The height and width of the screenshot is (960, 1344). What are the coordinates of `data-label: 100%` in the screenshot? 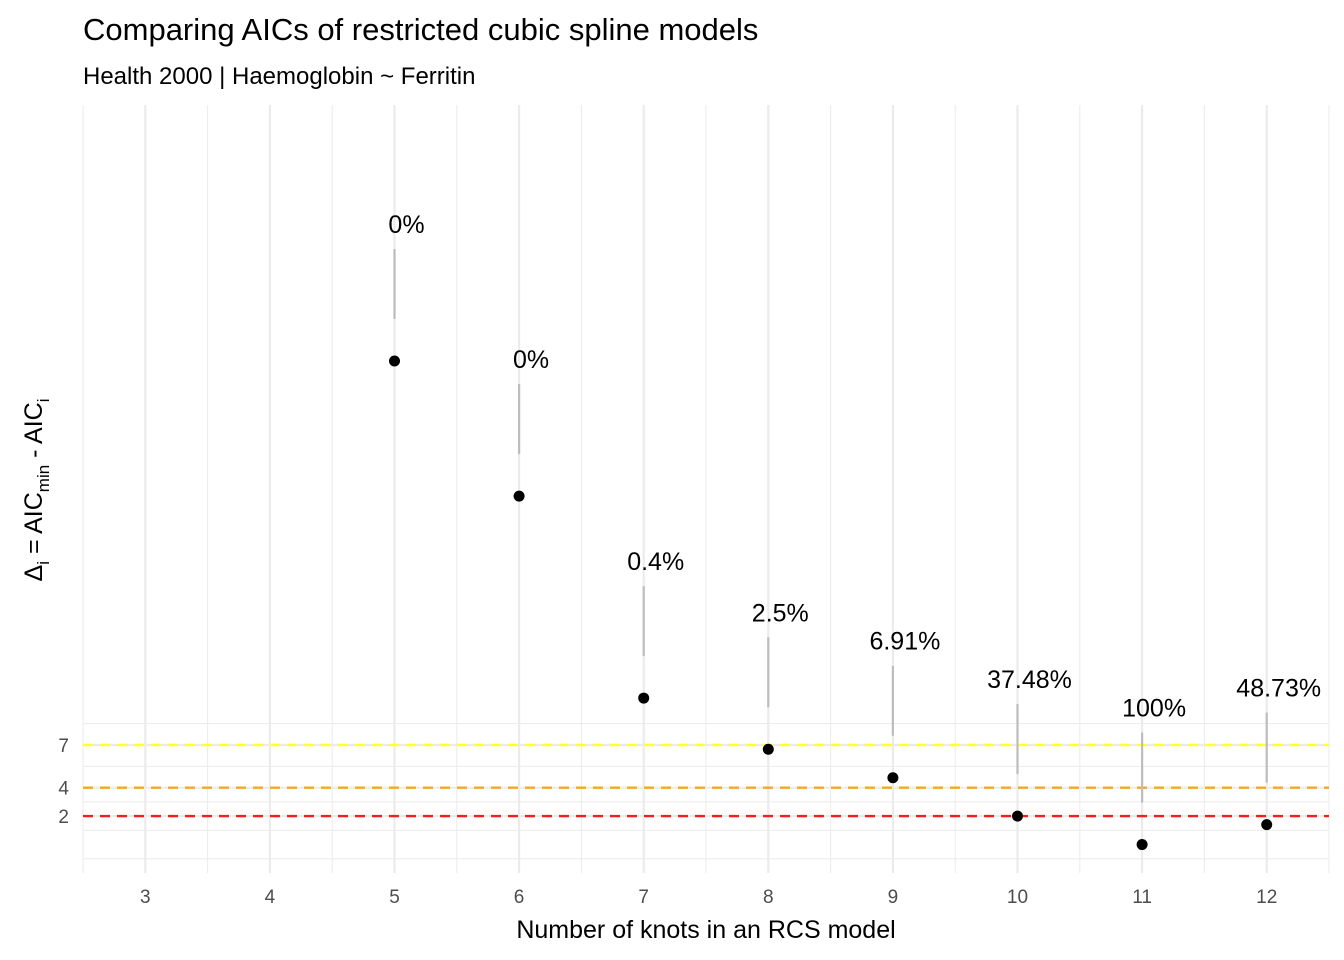 It's located at (1154, 709).